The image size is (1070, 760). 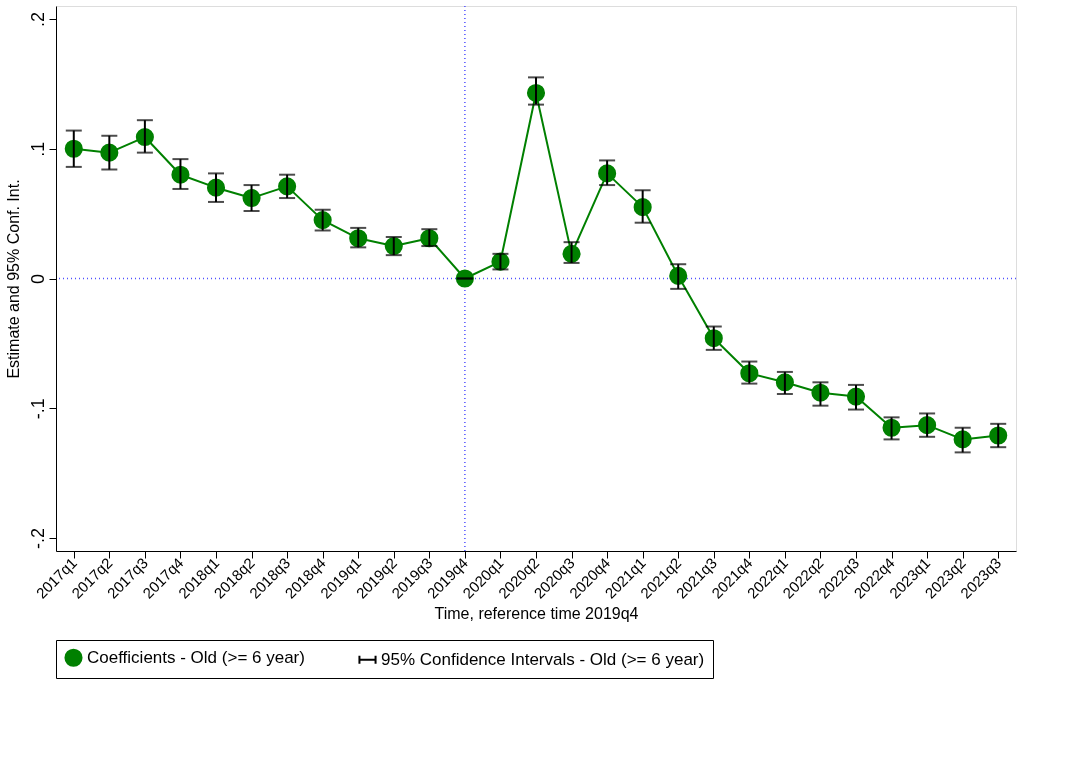 What do you see at coordinates (37, 409) in the screenshot?
I see `y-tick-label: -.1` at bounding box center [37, 409].